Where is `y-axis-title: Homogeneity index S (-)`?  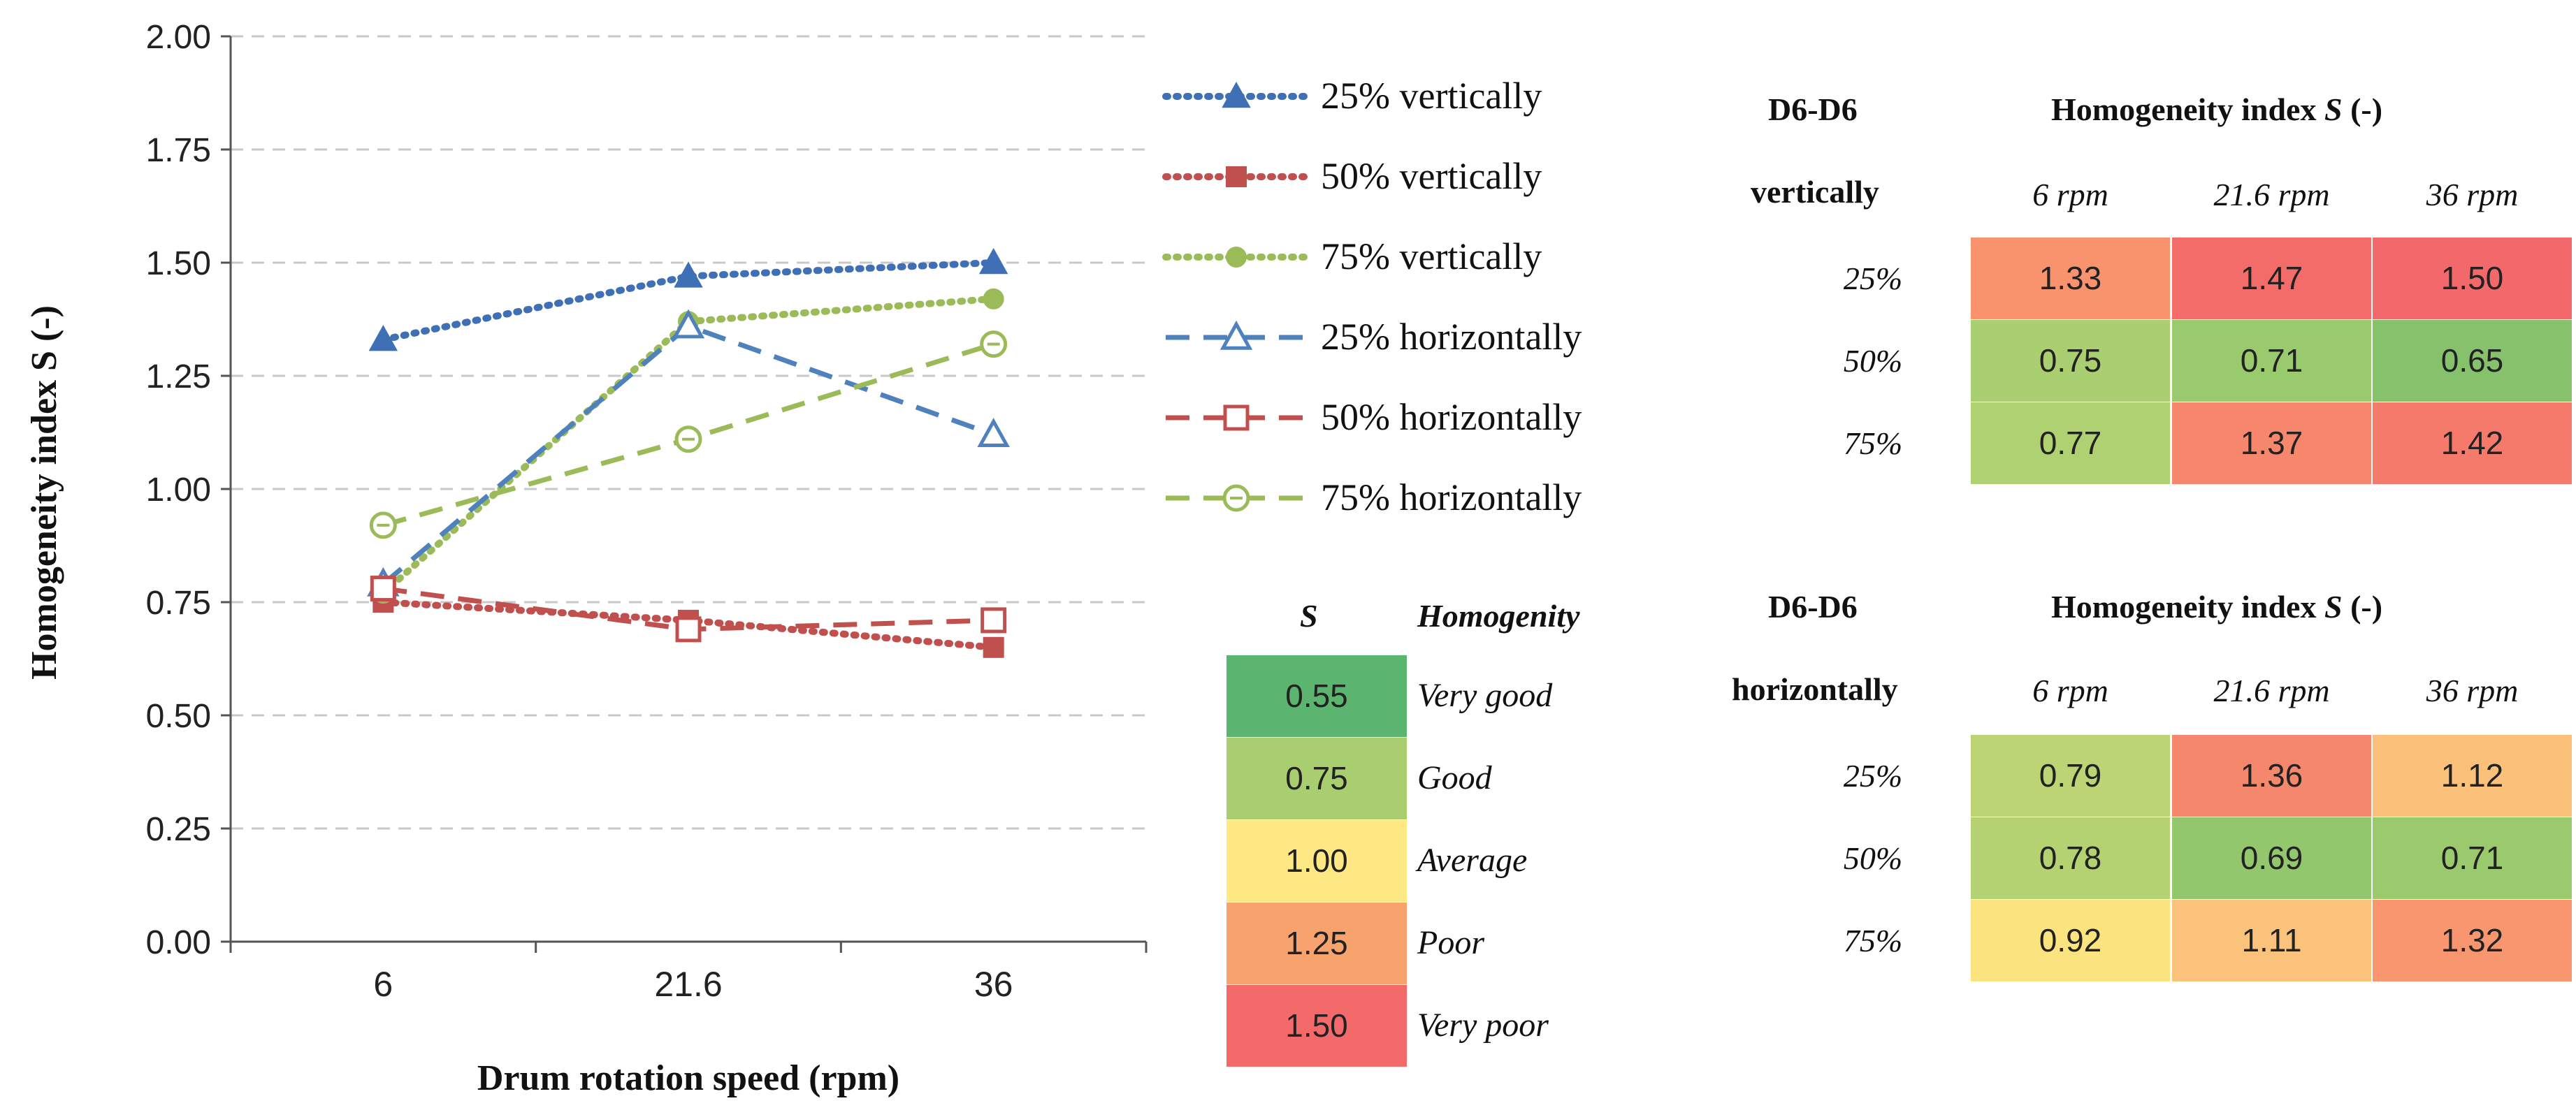 y-axis-title: Homogeneity index S (-) is located at coordinates (44, 492).